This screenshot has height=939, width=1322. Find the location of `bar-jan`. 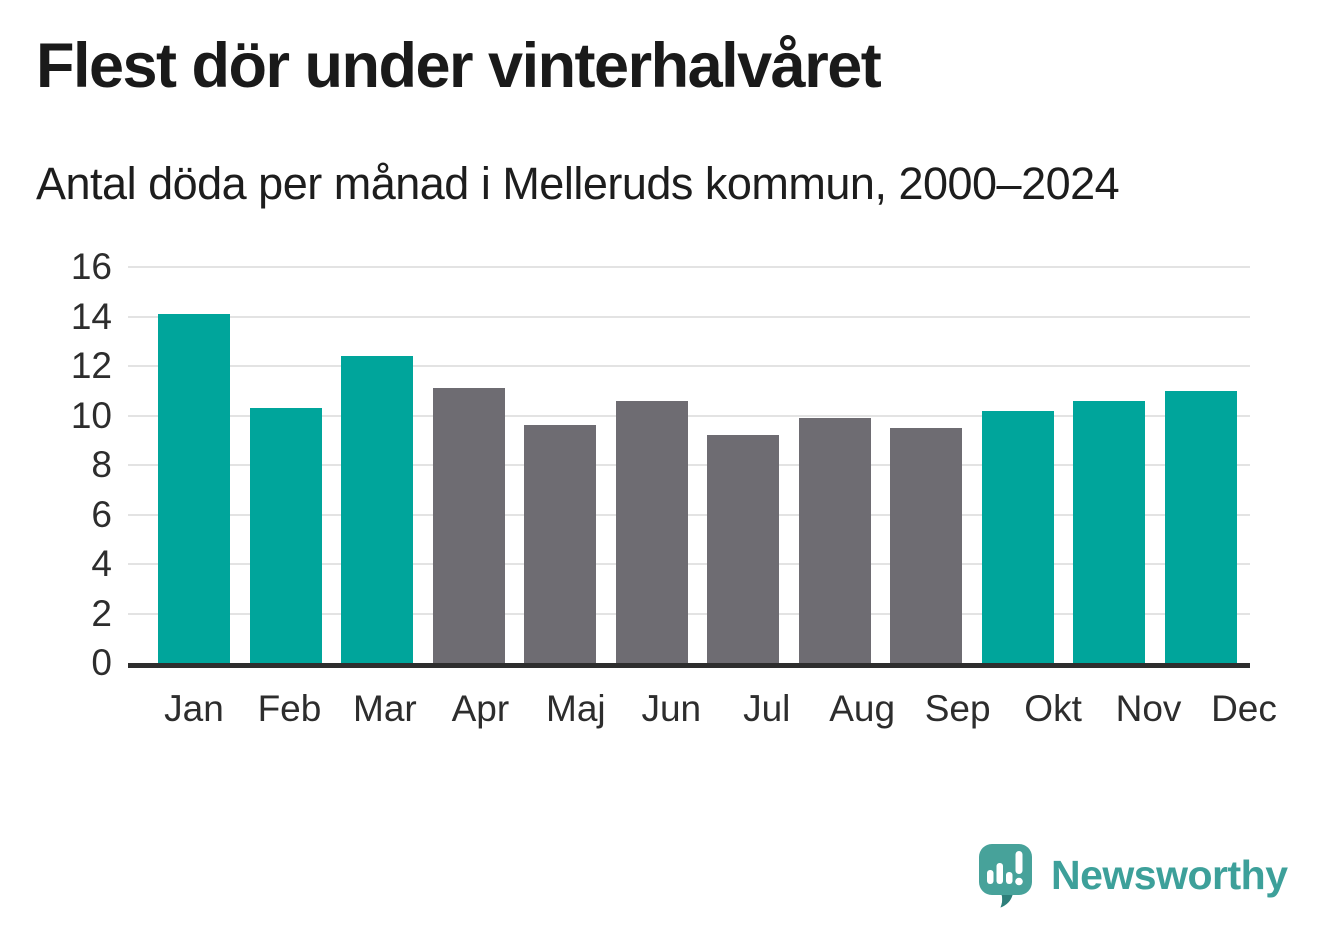

bar-jan is located at coordinates (194, 488).